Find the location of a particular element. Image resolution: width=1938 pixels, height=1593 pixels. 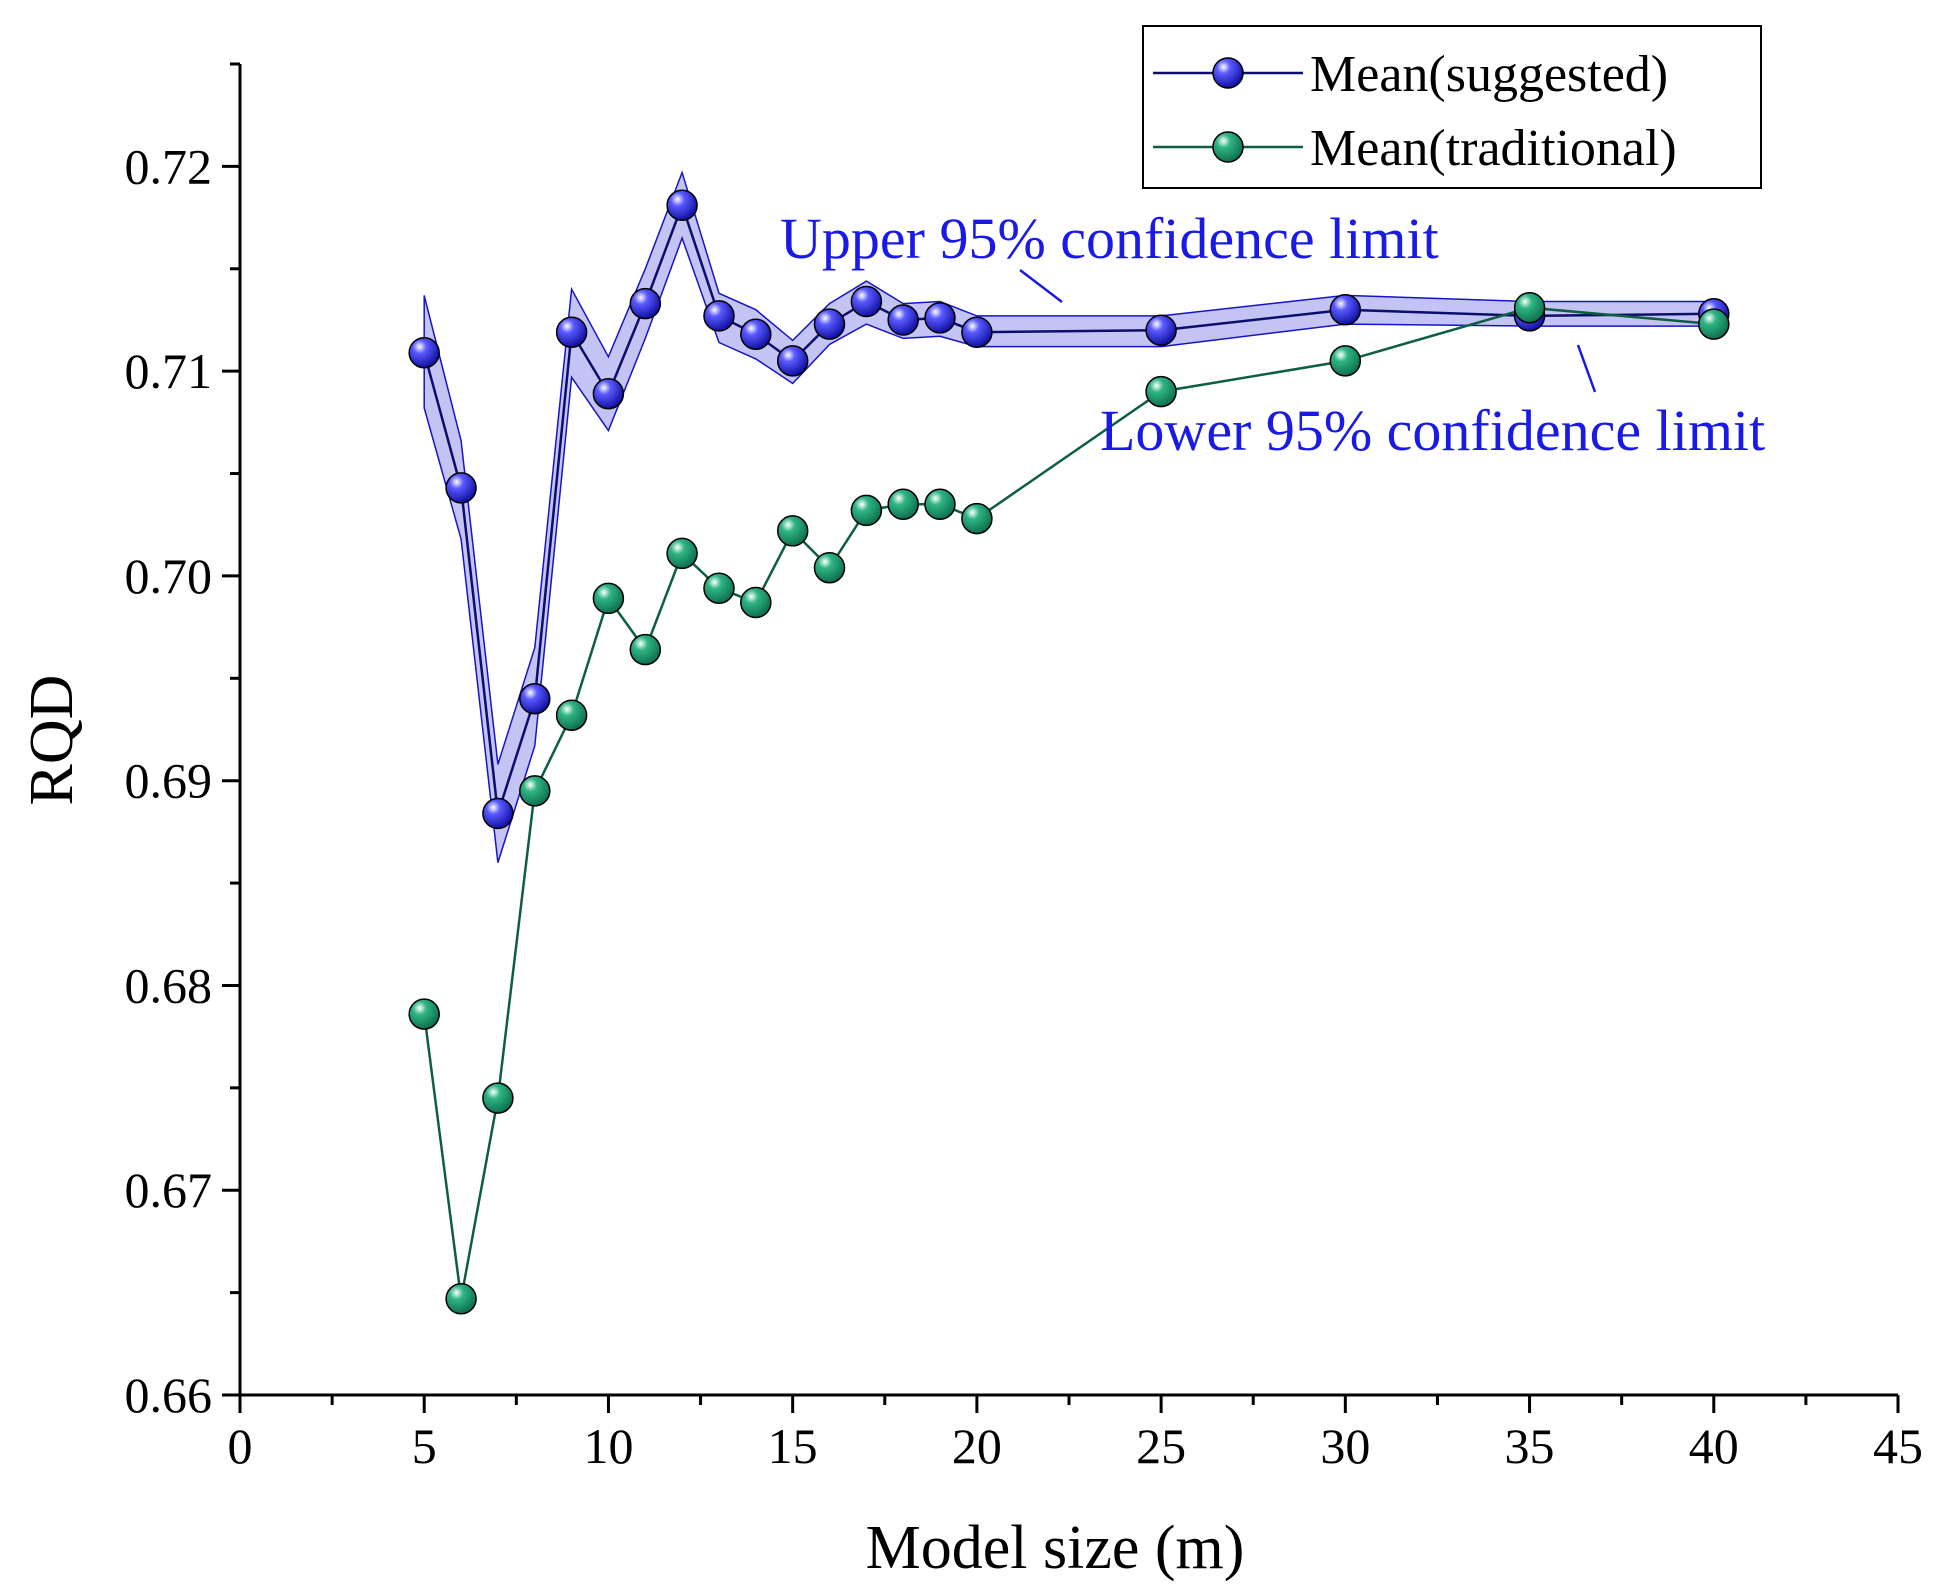

y-tick-label: 0.67 is located at coordinates (169, 1190).